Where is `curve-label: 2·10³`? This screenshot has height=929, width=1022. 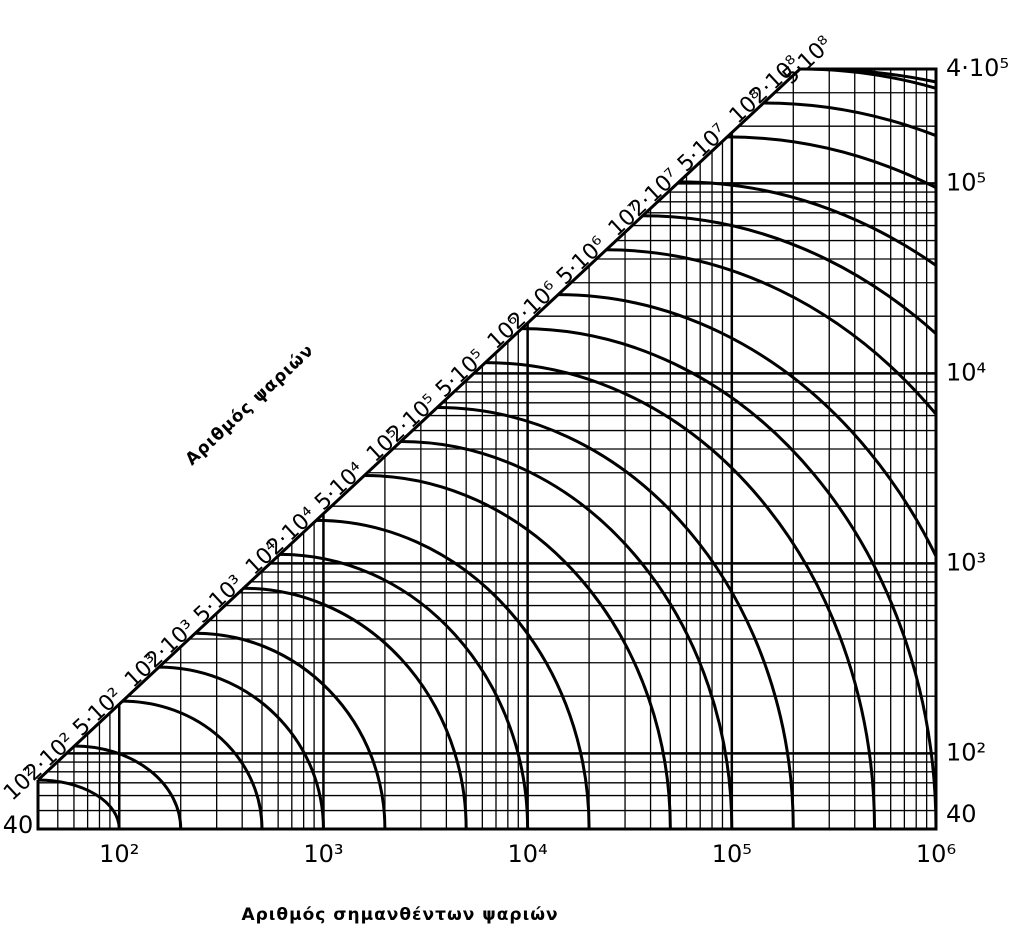 curve-label: 2·10³ is located at coordinates (170, 645).